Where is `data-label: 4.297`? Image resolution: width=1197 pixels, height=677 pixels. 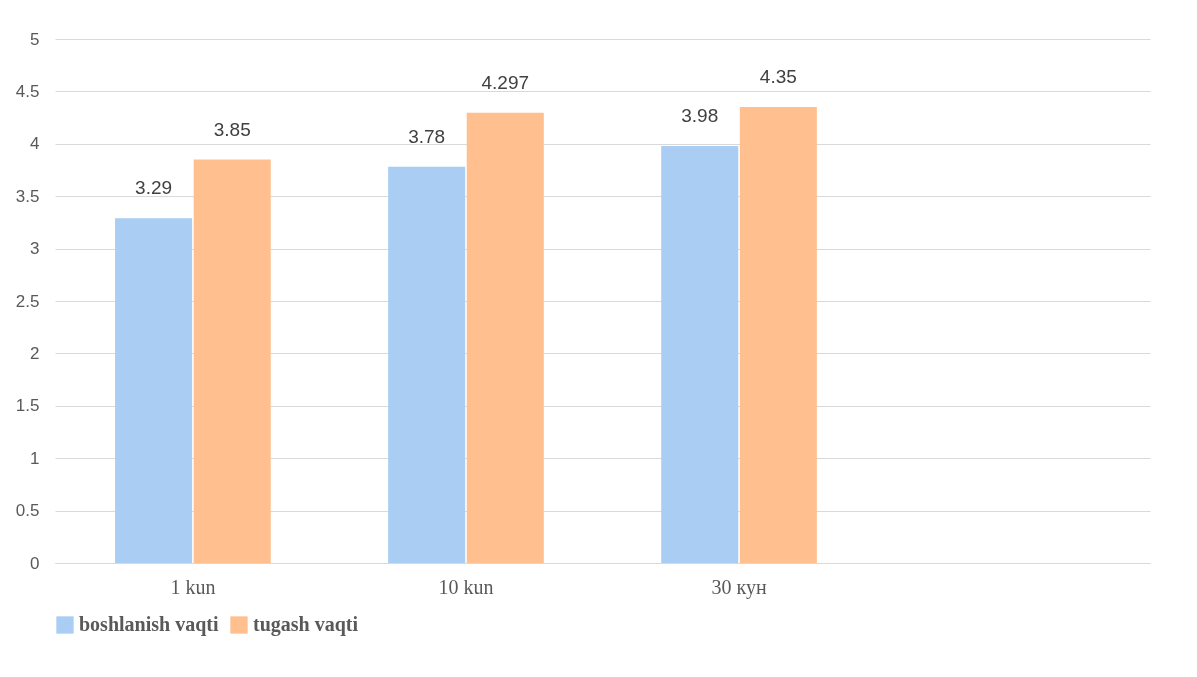 data-label: 4.297 is located at coordinates (505, 82).